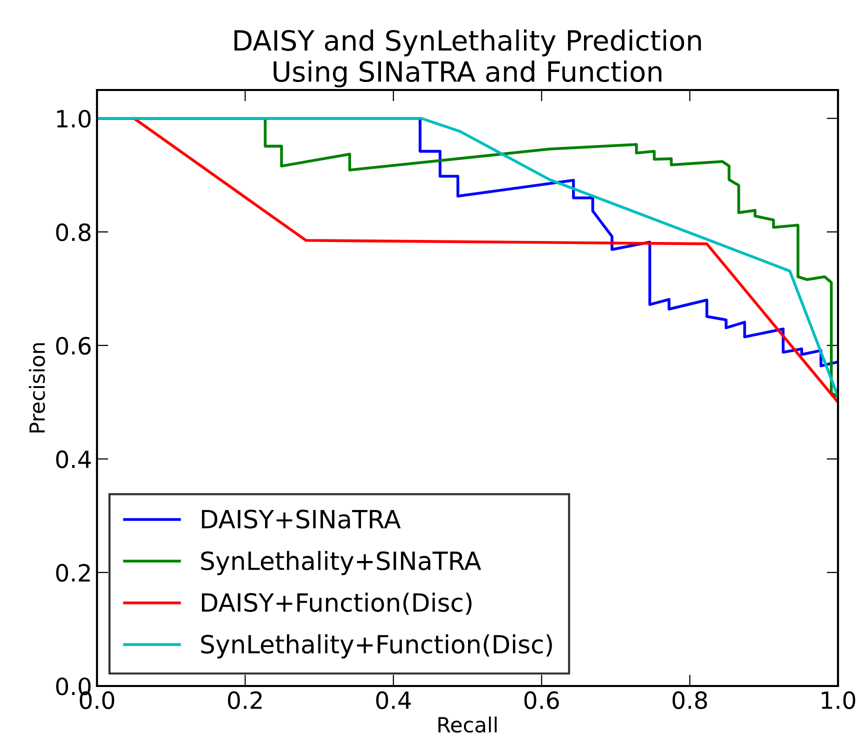 Image resolution: width=867 pixels, height=755 pixels. I want to click on x-tick-label: 0.6, so click(541, 700).